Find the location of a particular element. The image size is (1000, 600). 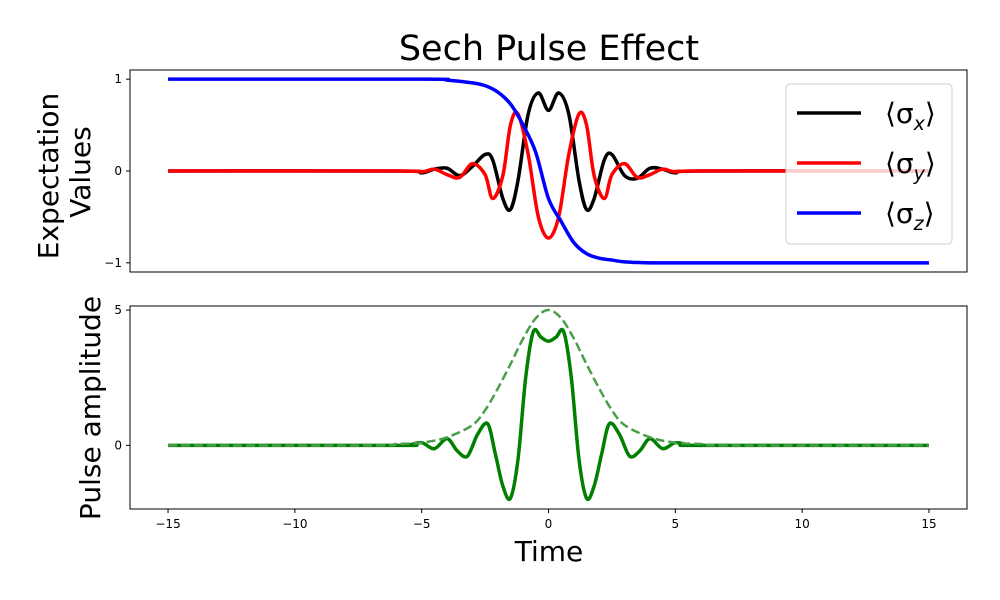

legend-label: ⟨σz⟩ is located at coordinates (910, 216).